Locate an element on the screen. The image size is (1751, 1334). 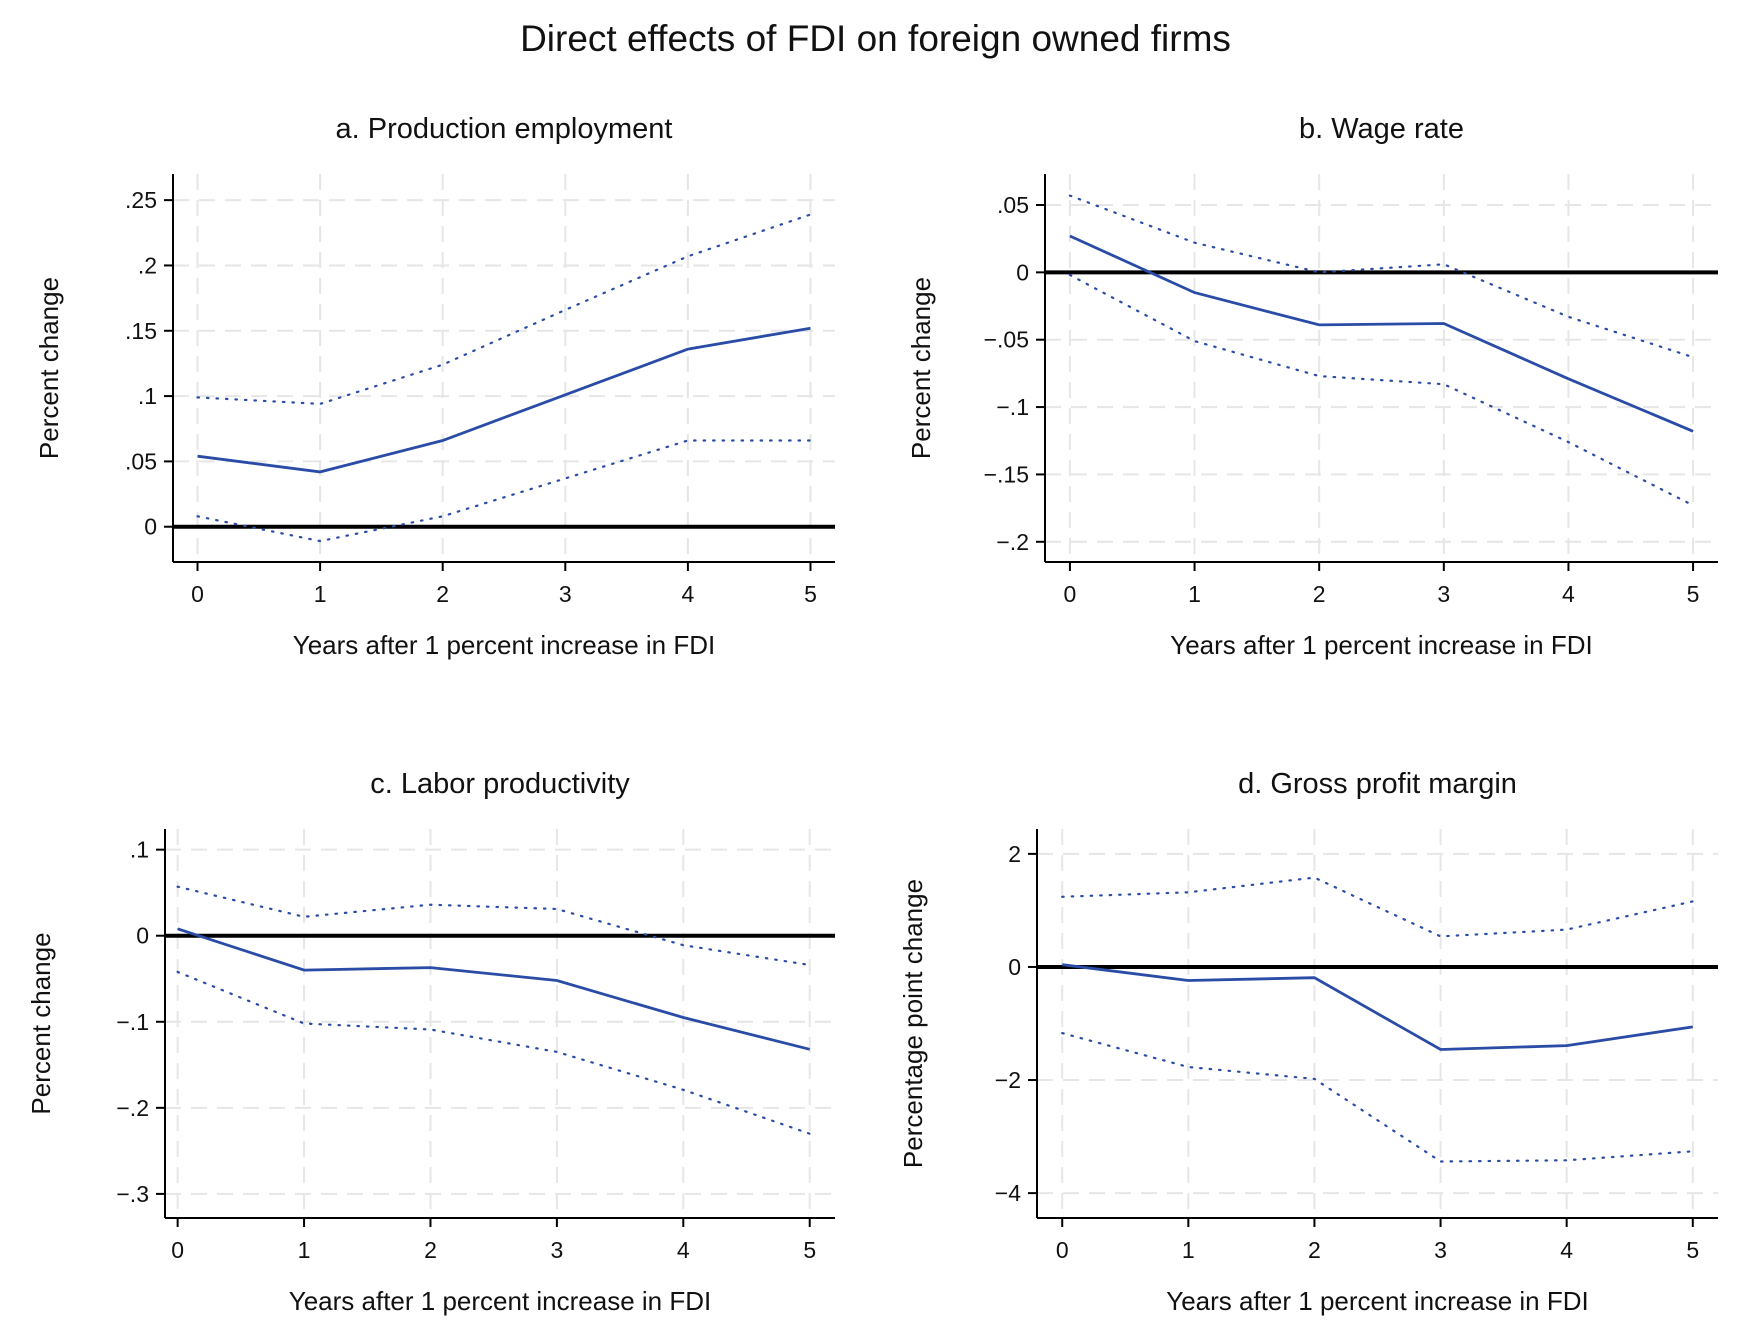
y-axis-label-c: Percent change is located at coordinates (41, 1023).